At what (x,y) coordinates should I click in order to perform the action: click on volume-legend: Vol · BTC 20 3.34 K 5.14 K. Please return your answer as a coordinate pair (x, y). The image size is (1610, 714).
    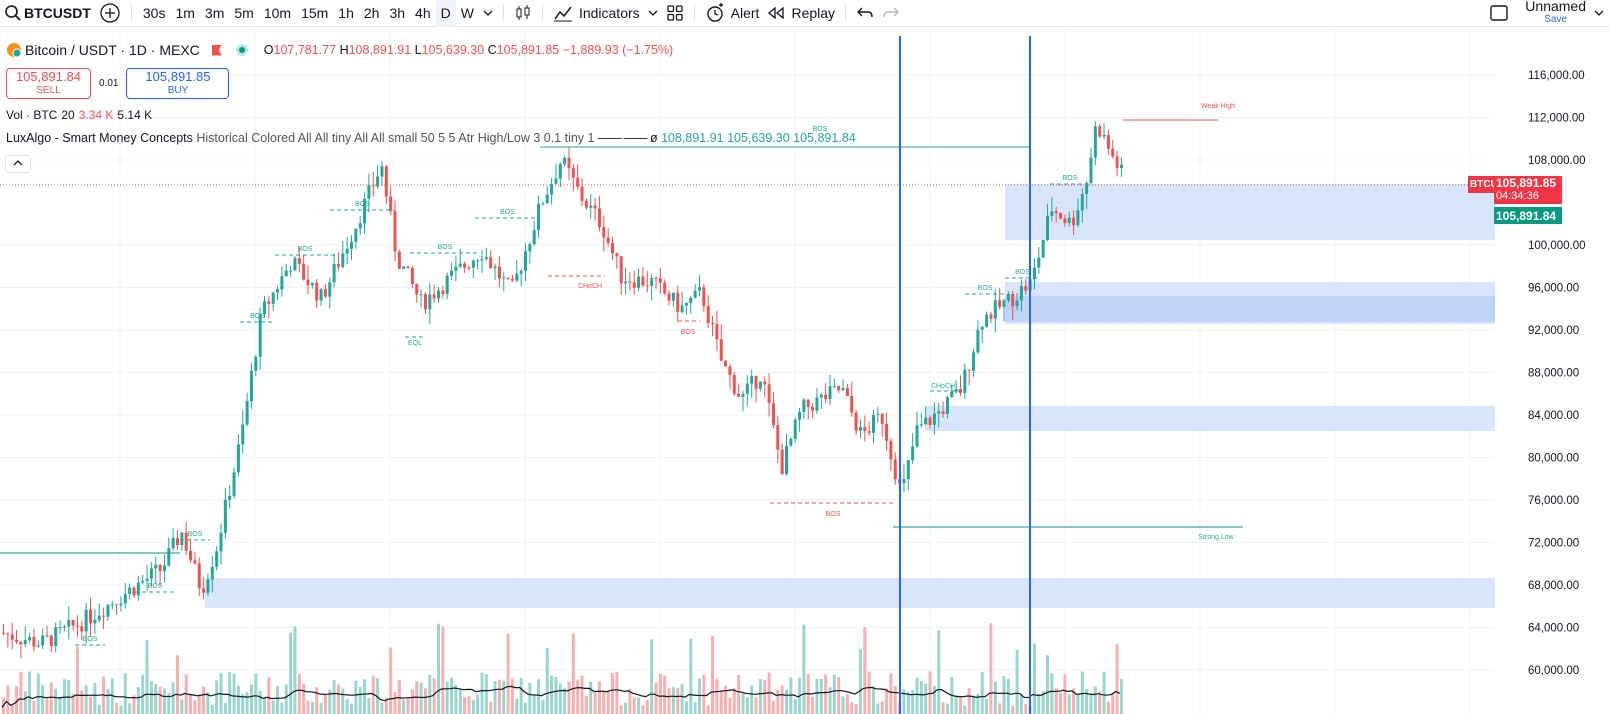
    Looking at the image, I should click on (79, 115).